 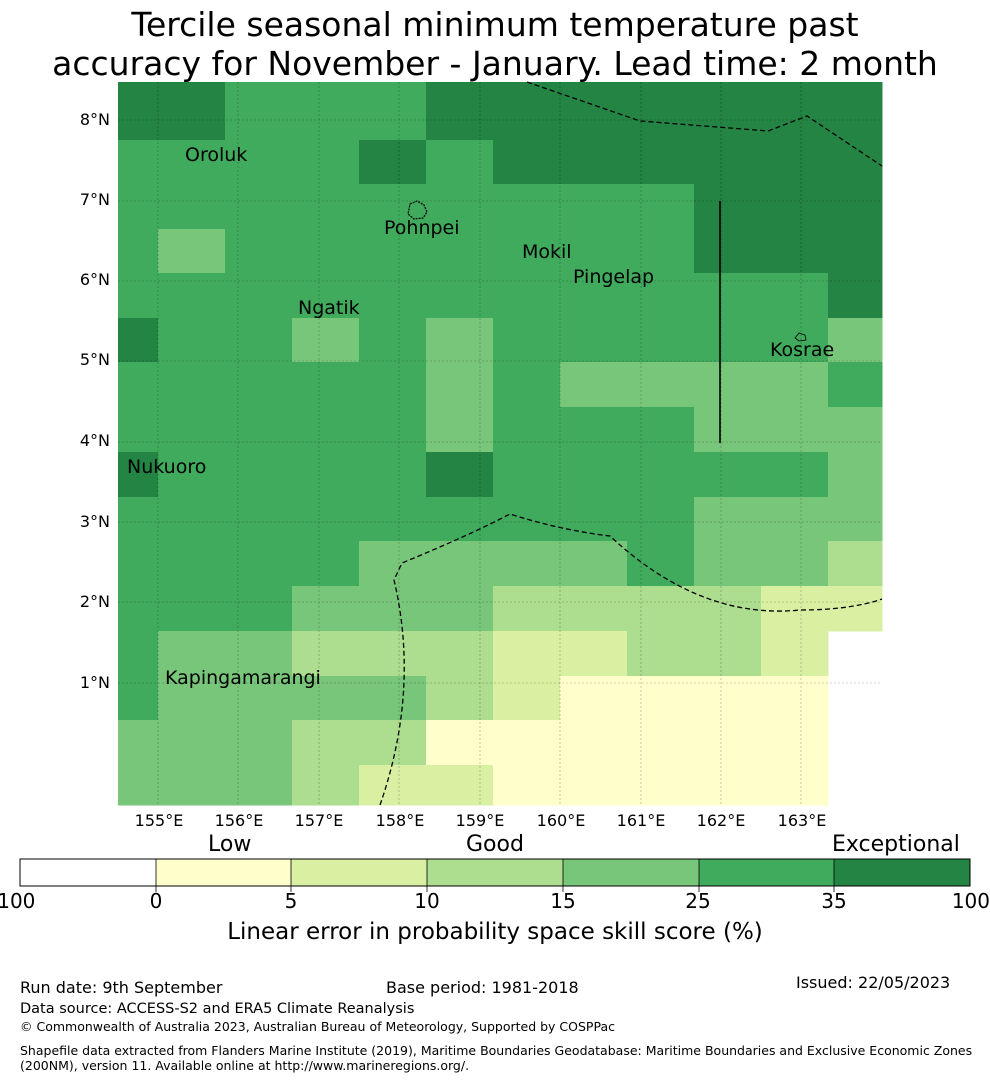 What do you see at coordinates (417, 210) in the screenshot?
I see `pohnpei-island` at bounding box center [417, 210].